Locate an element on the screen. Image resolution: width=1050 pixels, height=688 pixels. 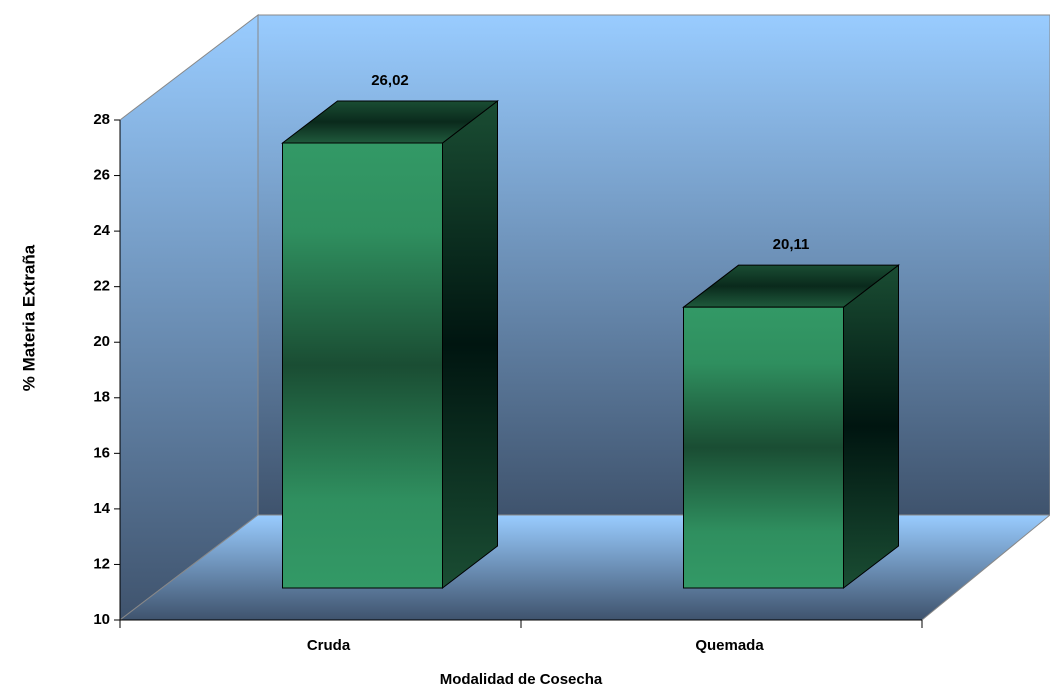
y-tick-label: 22 is located at coordinates (101, 286).